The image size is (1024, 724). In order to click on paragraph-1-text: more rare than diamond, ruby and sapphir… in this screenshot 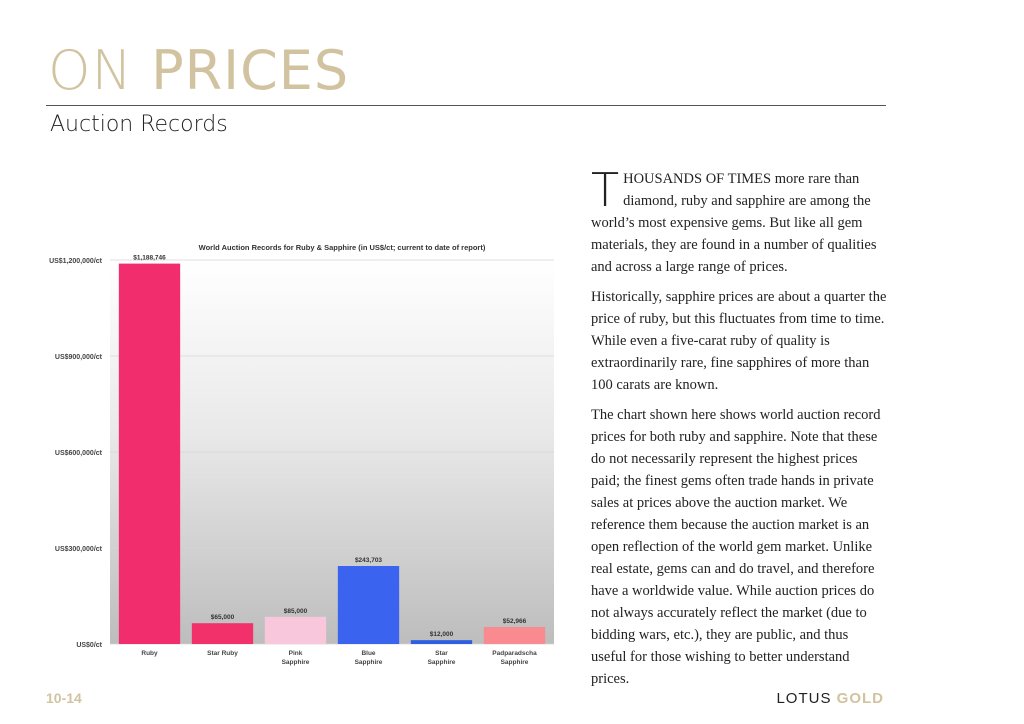, I will do `click(734, 223)`.